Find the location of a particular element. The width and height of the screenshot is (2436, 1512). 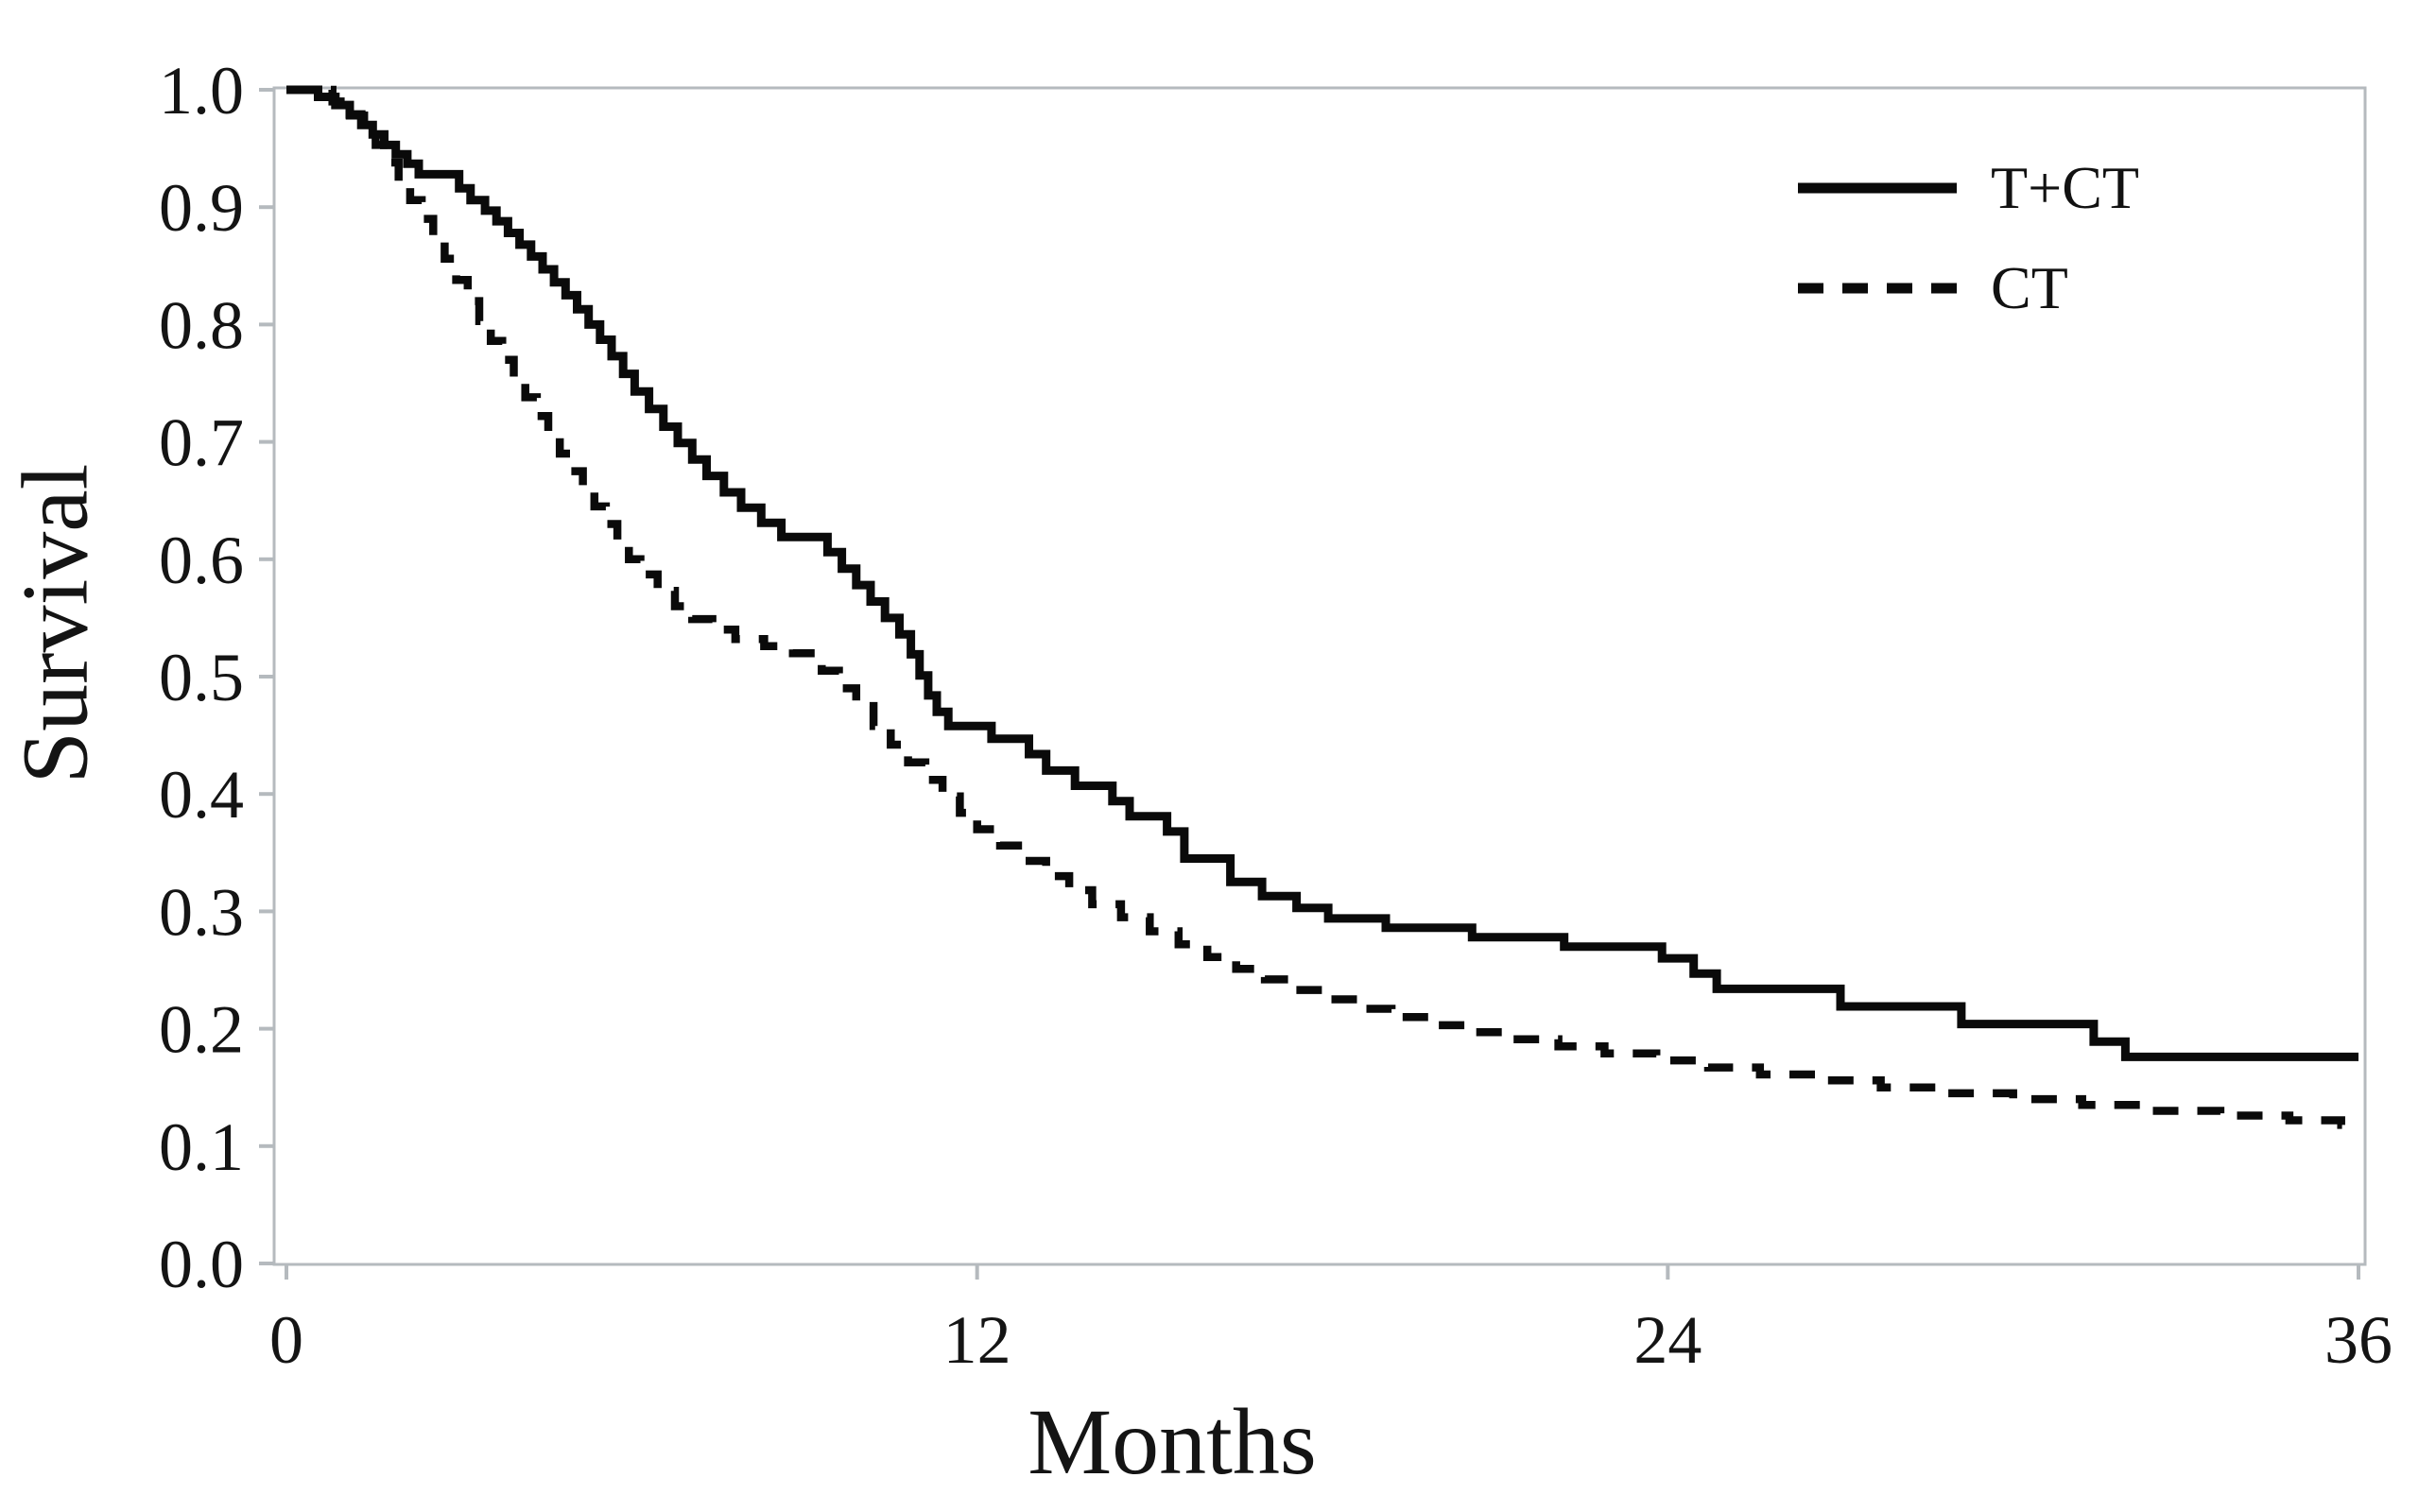

svg-text: 12 is located at coordinates (977, 1340).